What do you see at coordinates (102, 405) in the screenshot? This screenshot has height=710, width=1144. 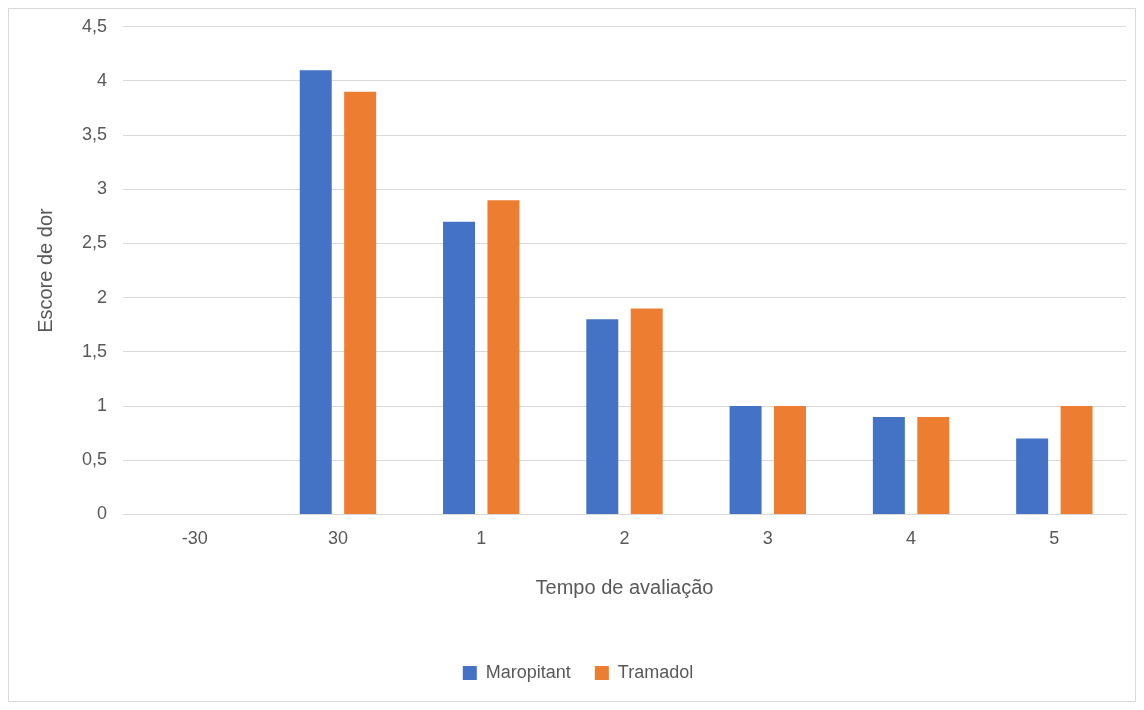 I see `y-tick-label: 1` at bounding box center [102, 405].